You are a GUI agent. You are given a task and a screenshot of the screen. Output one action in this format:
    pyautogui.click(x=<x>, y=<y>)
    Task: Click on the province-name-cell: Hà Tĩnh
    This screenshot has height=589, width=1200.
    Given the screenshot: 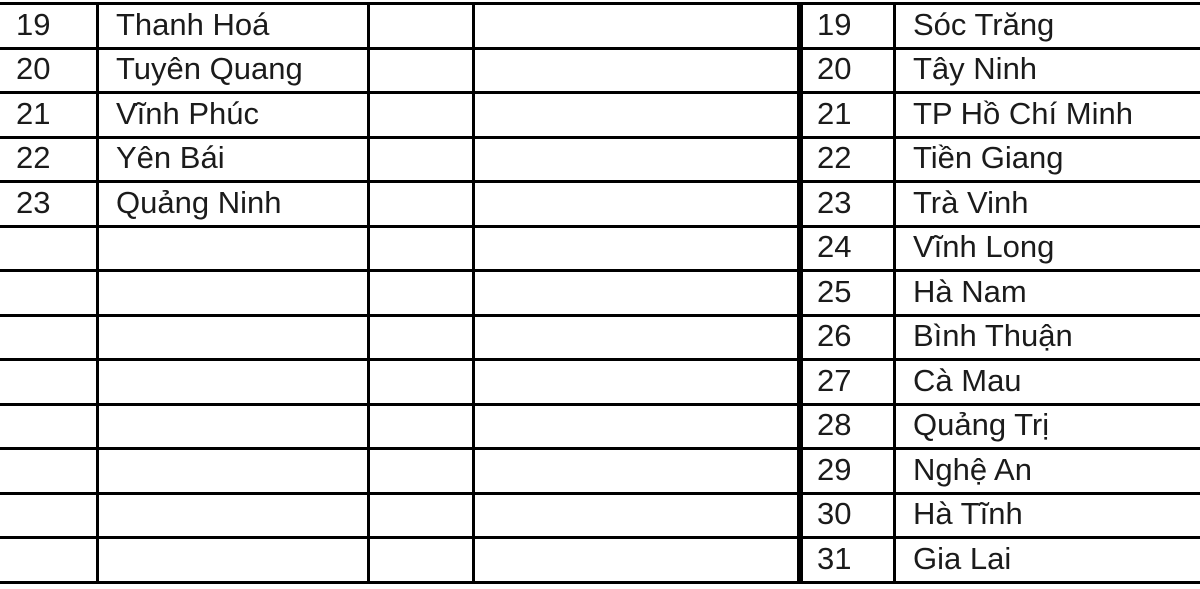 What is the action you would take?
    pyautogui.click(x=1046, y=515)
    